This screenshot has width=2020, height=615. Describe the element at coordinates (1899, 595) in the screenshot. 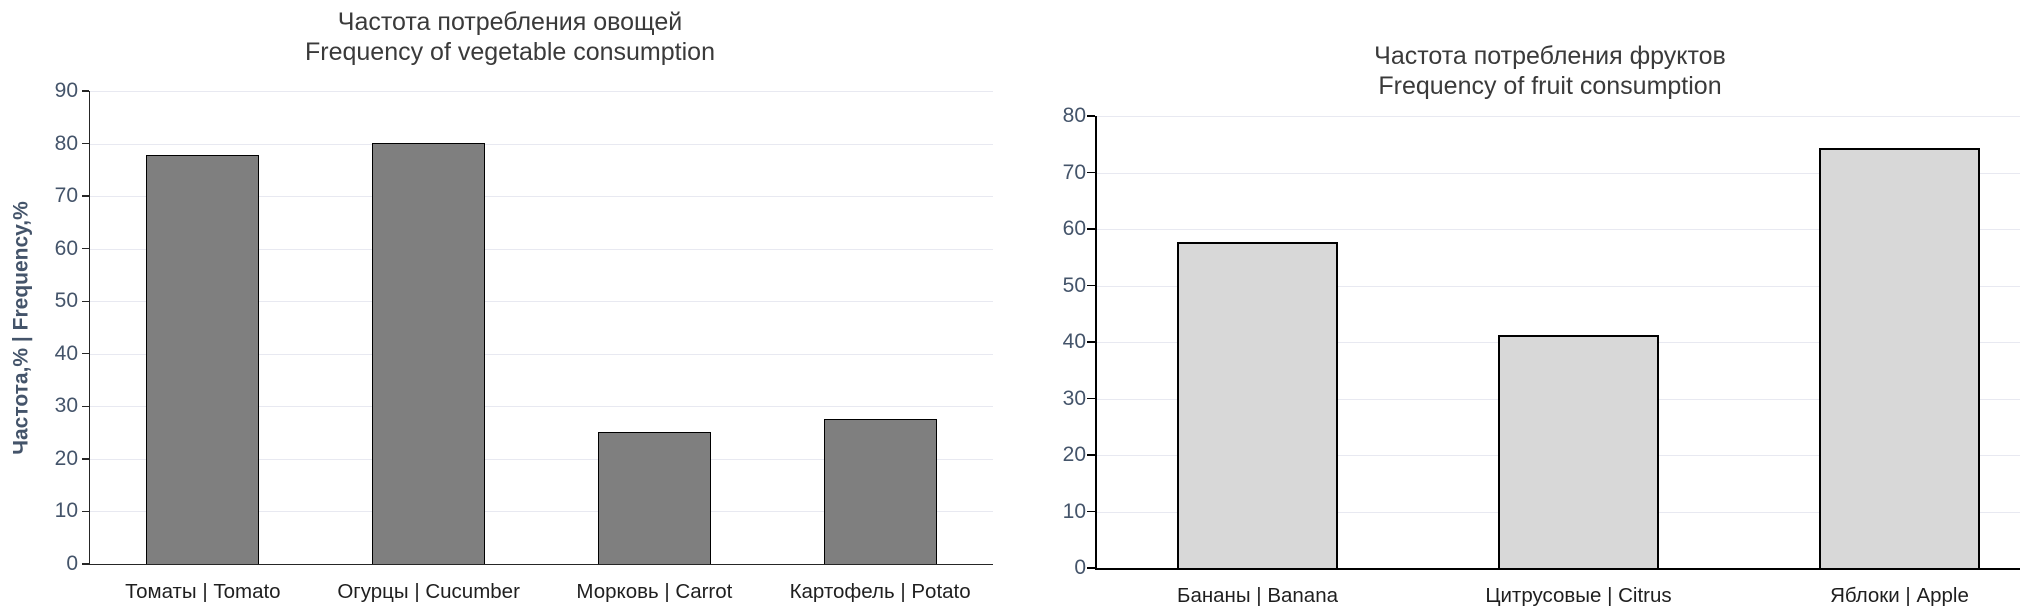

I see `category-label: Яблоки | Apple` at that location.